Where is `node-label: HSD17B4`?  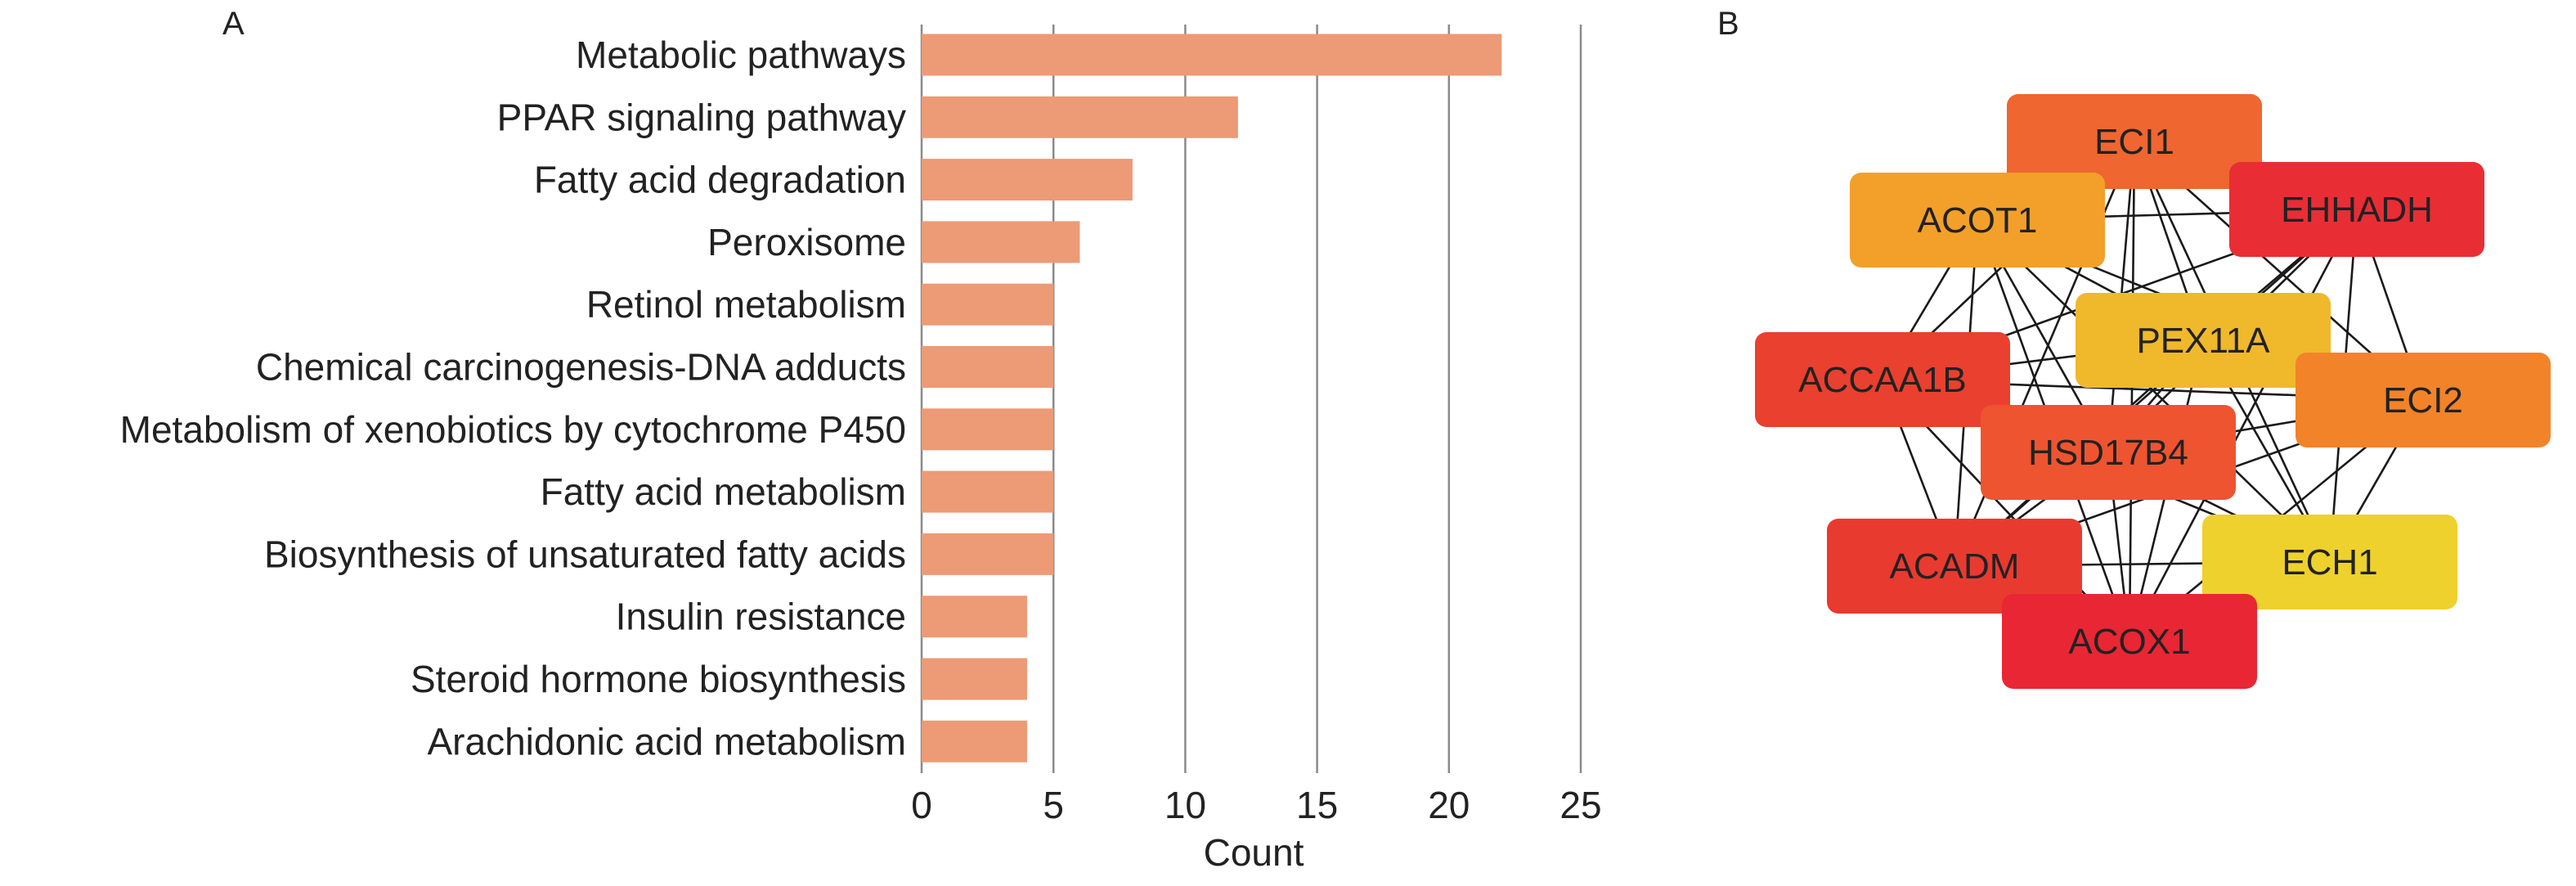
node-label: HSD17B4 is located at coordinates (2108, 453).